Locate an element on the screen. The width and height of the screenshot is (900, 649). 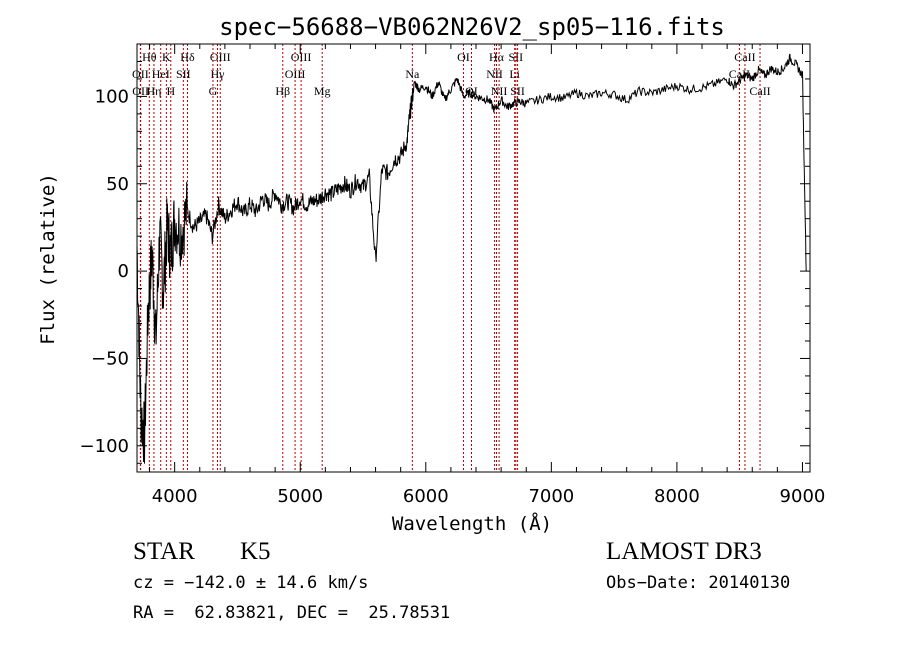
coordinates: RA = 62.83821, DEC = 25.78531 is located at coordinates (292, 613).